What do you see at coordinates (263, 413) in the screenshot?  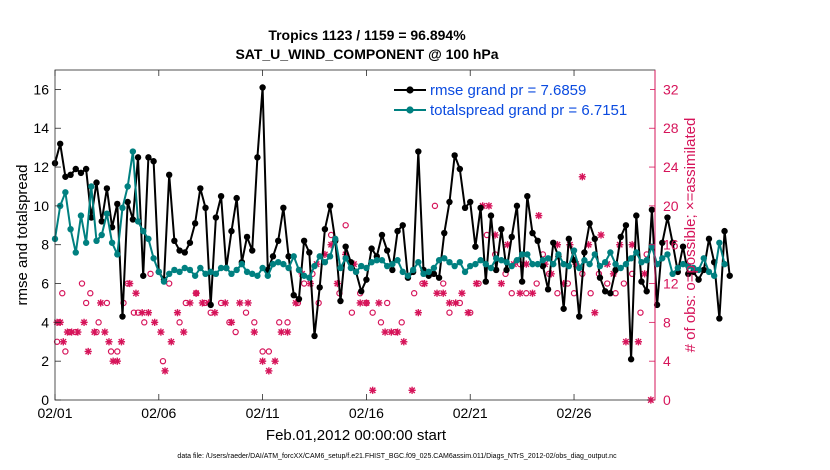 I see `x-tick-label: 02/11` at bounding box center [263, 413].